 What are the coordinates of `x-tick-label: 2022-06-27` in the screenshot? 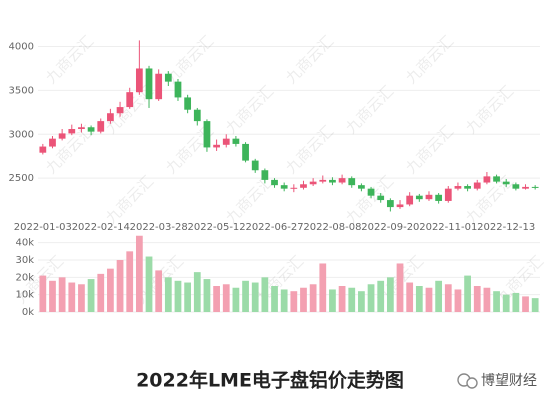 It's located at (274, 227).